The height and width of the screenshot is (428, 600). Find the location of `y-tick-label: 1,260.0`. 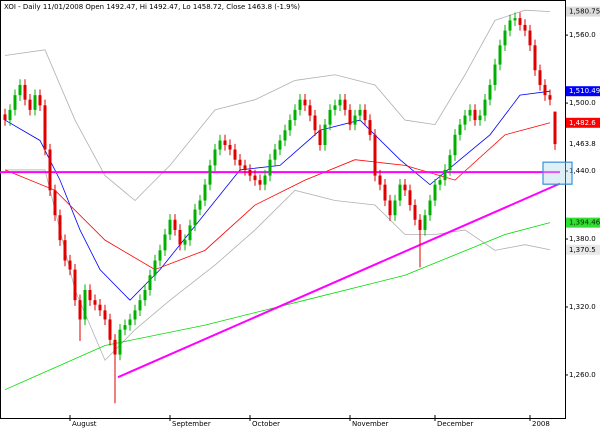

y-tick-label: 1,260.0 is located at coordinates (582, 375).